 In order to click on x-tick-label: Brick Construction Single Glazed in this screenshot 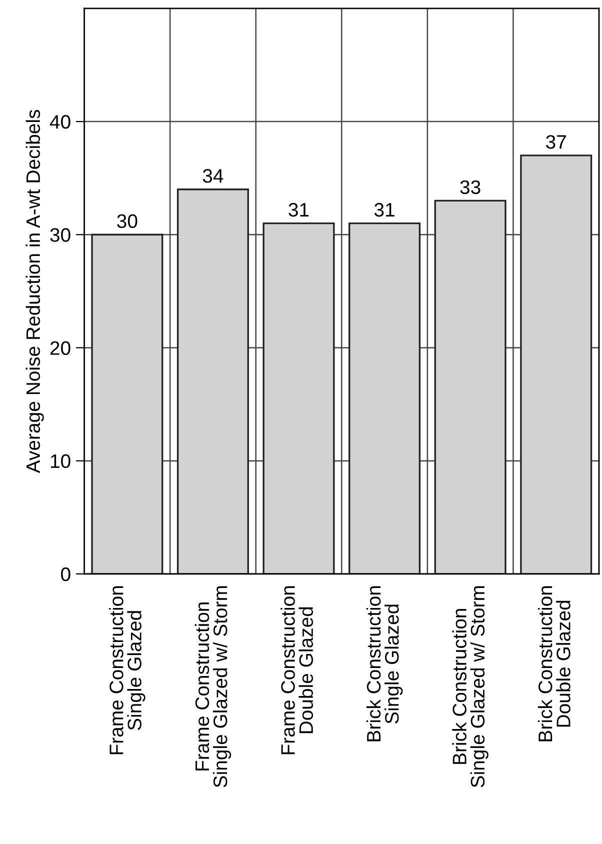, I will do `click(384, 664)`.